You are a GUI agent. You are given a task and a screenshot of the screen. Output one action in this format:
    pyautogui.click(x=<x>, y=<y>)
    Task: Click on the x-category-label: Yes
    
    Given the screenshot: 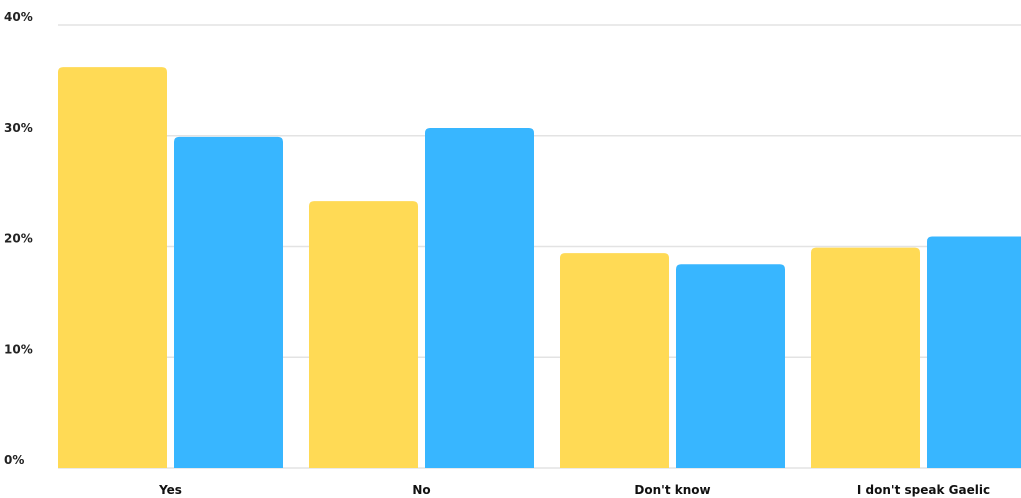 What is the action you would take?
    pyautogui.click(x=170, y=490)
    